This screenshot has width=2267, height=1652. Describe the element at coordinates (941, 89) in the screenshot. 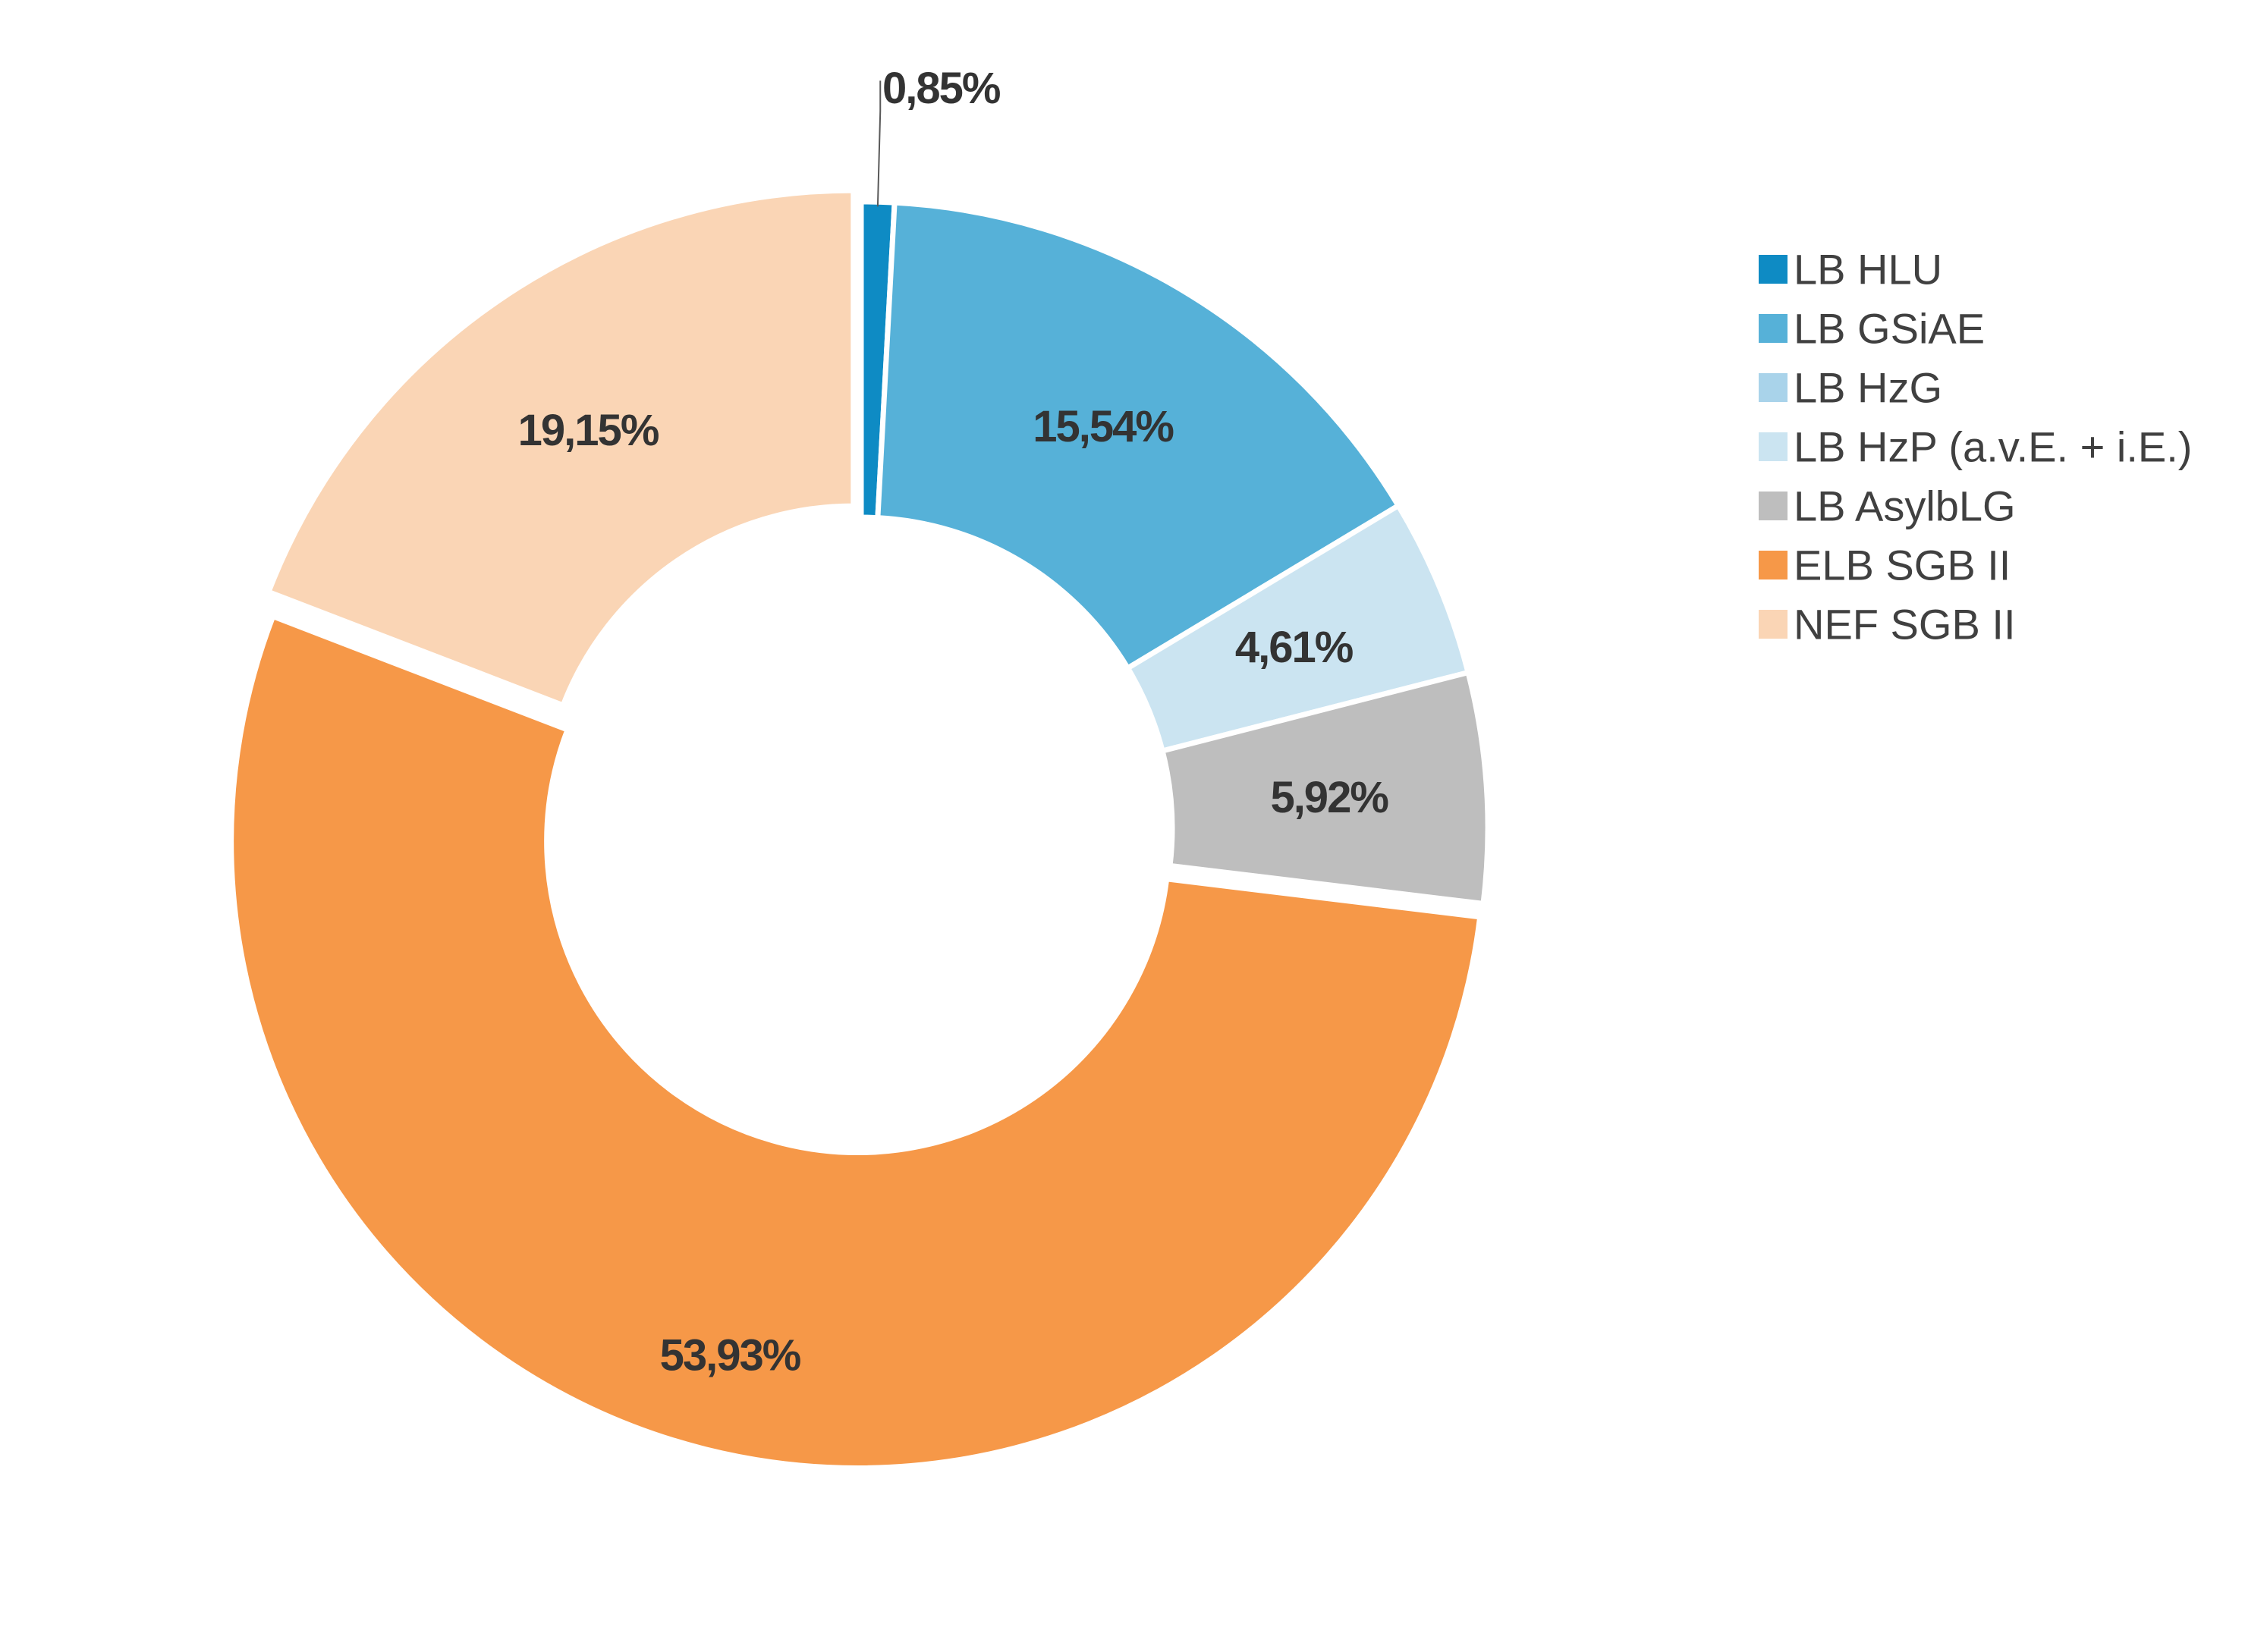

I see `data-label-lb-hlu: 0,85%` at that location.